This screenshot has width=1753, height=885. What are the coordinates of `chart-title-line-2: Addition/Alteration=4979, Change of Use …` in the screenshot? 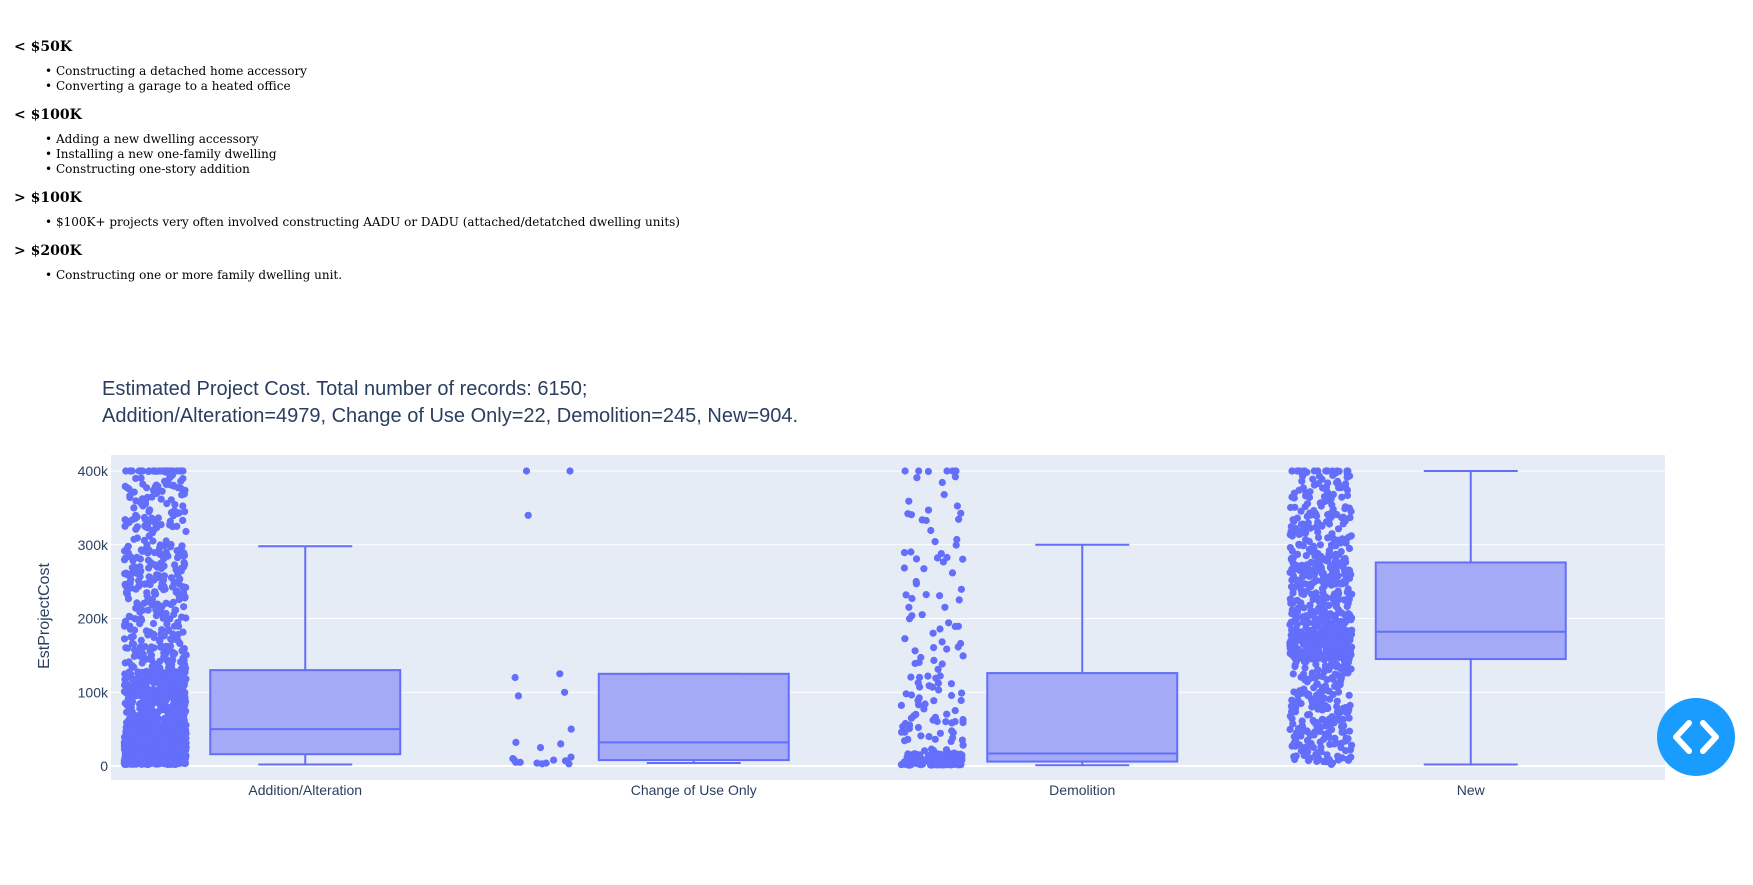 It's located at (450, 416).